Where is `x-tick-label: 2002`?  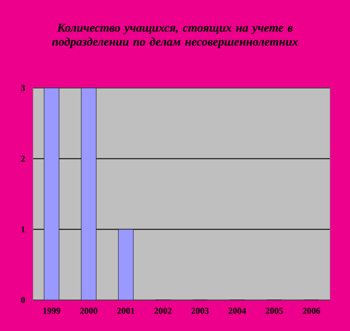 x-tick-label: 2002 is located at coordinates (163, 311).